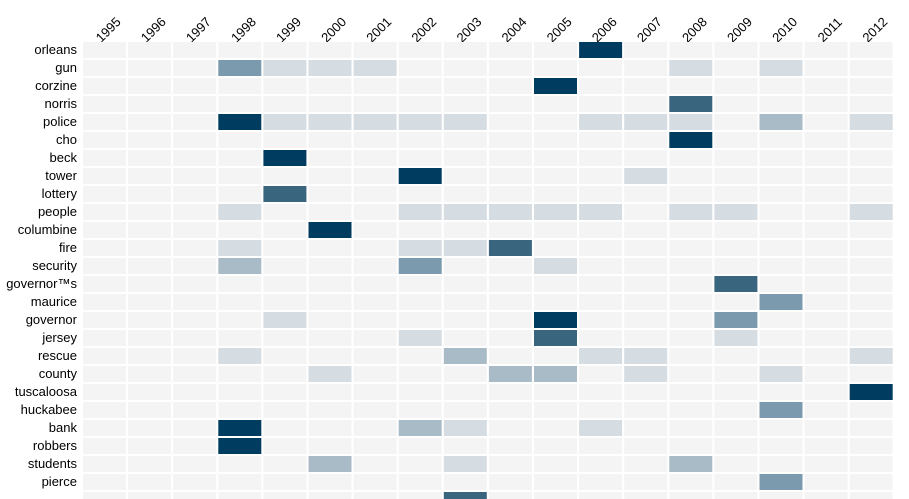  I want to click on year-label-1999: 1999, so click(288, 29).